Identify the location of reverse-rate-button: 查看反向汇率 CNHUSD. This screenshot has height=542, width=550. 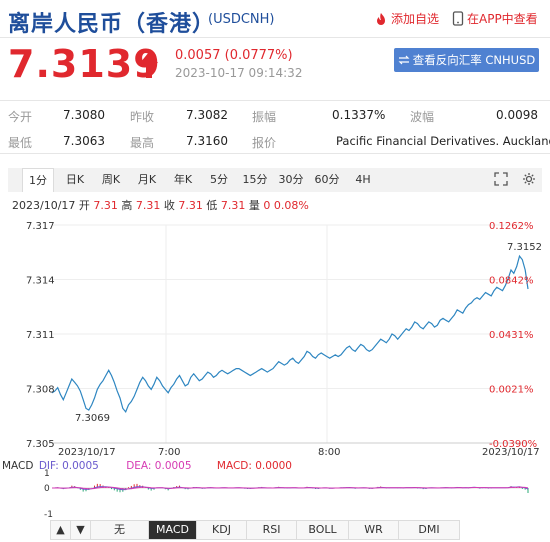
(466, 60).